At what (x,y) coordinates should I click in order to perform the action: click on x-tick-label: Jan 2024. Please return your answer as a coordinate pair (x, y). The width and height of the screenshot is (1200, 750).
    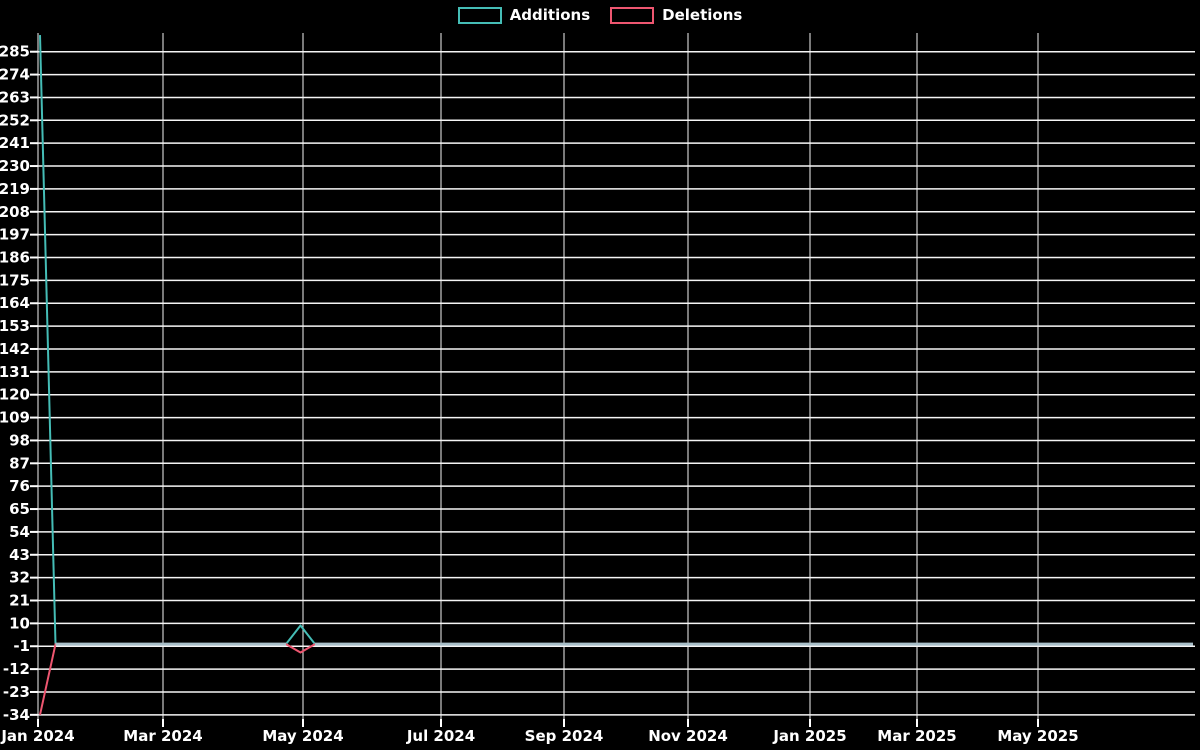
    Looking at the image, I should click on (37, 736).